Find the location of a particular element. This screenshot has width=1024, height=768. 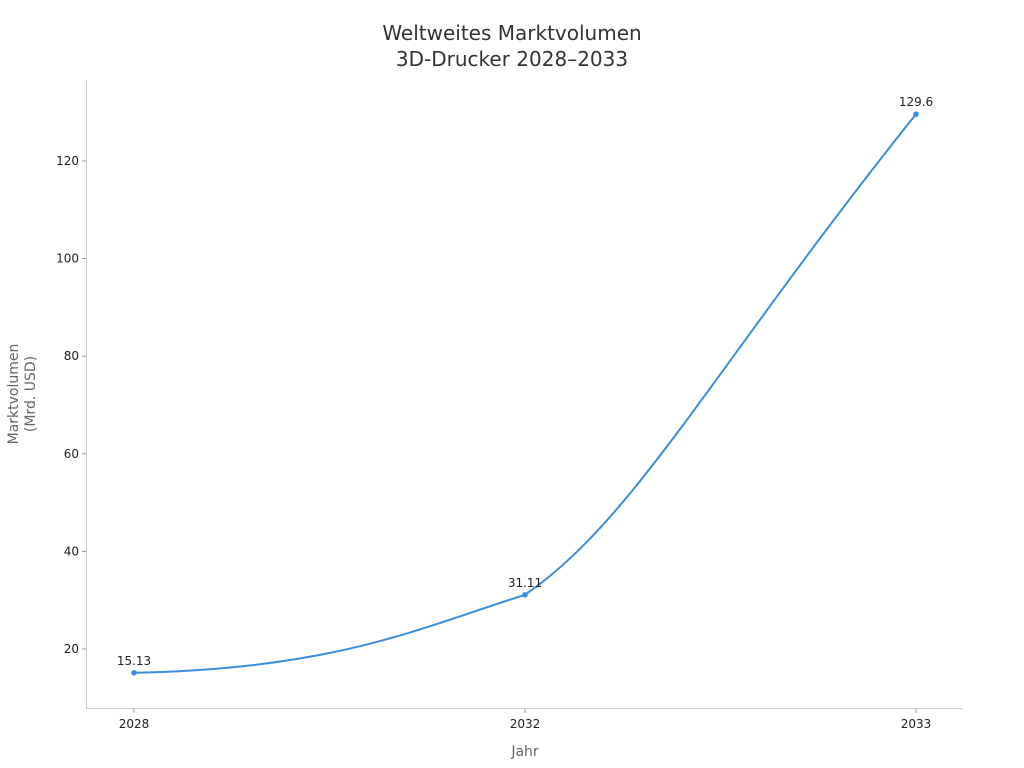

x-tick-label: 2028 is located at coordinates (134, 724).